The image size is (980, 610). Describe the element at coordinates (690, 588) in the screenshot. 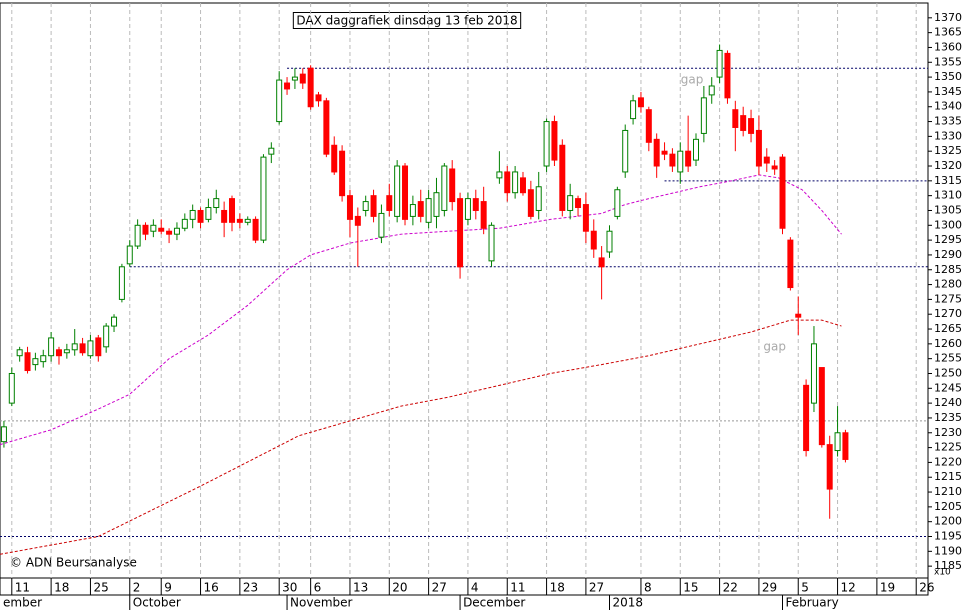

I see `x-tick-label: 15` at that location.